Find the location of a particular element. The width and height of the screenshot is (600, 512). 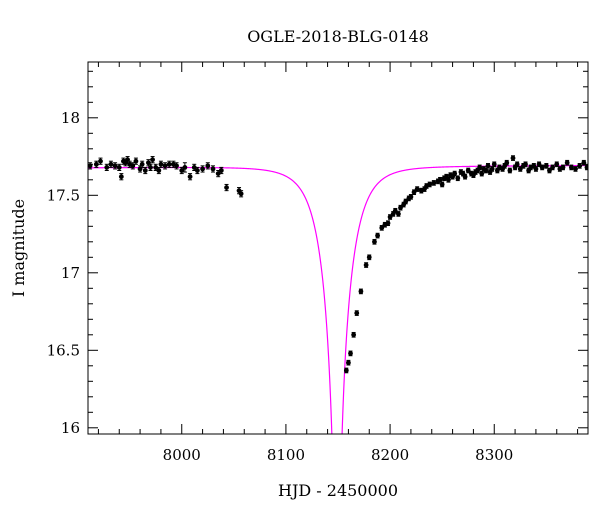

y-tick-label: 17.5 is located at coordinates (63, 195).